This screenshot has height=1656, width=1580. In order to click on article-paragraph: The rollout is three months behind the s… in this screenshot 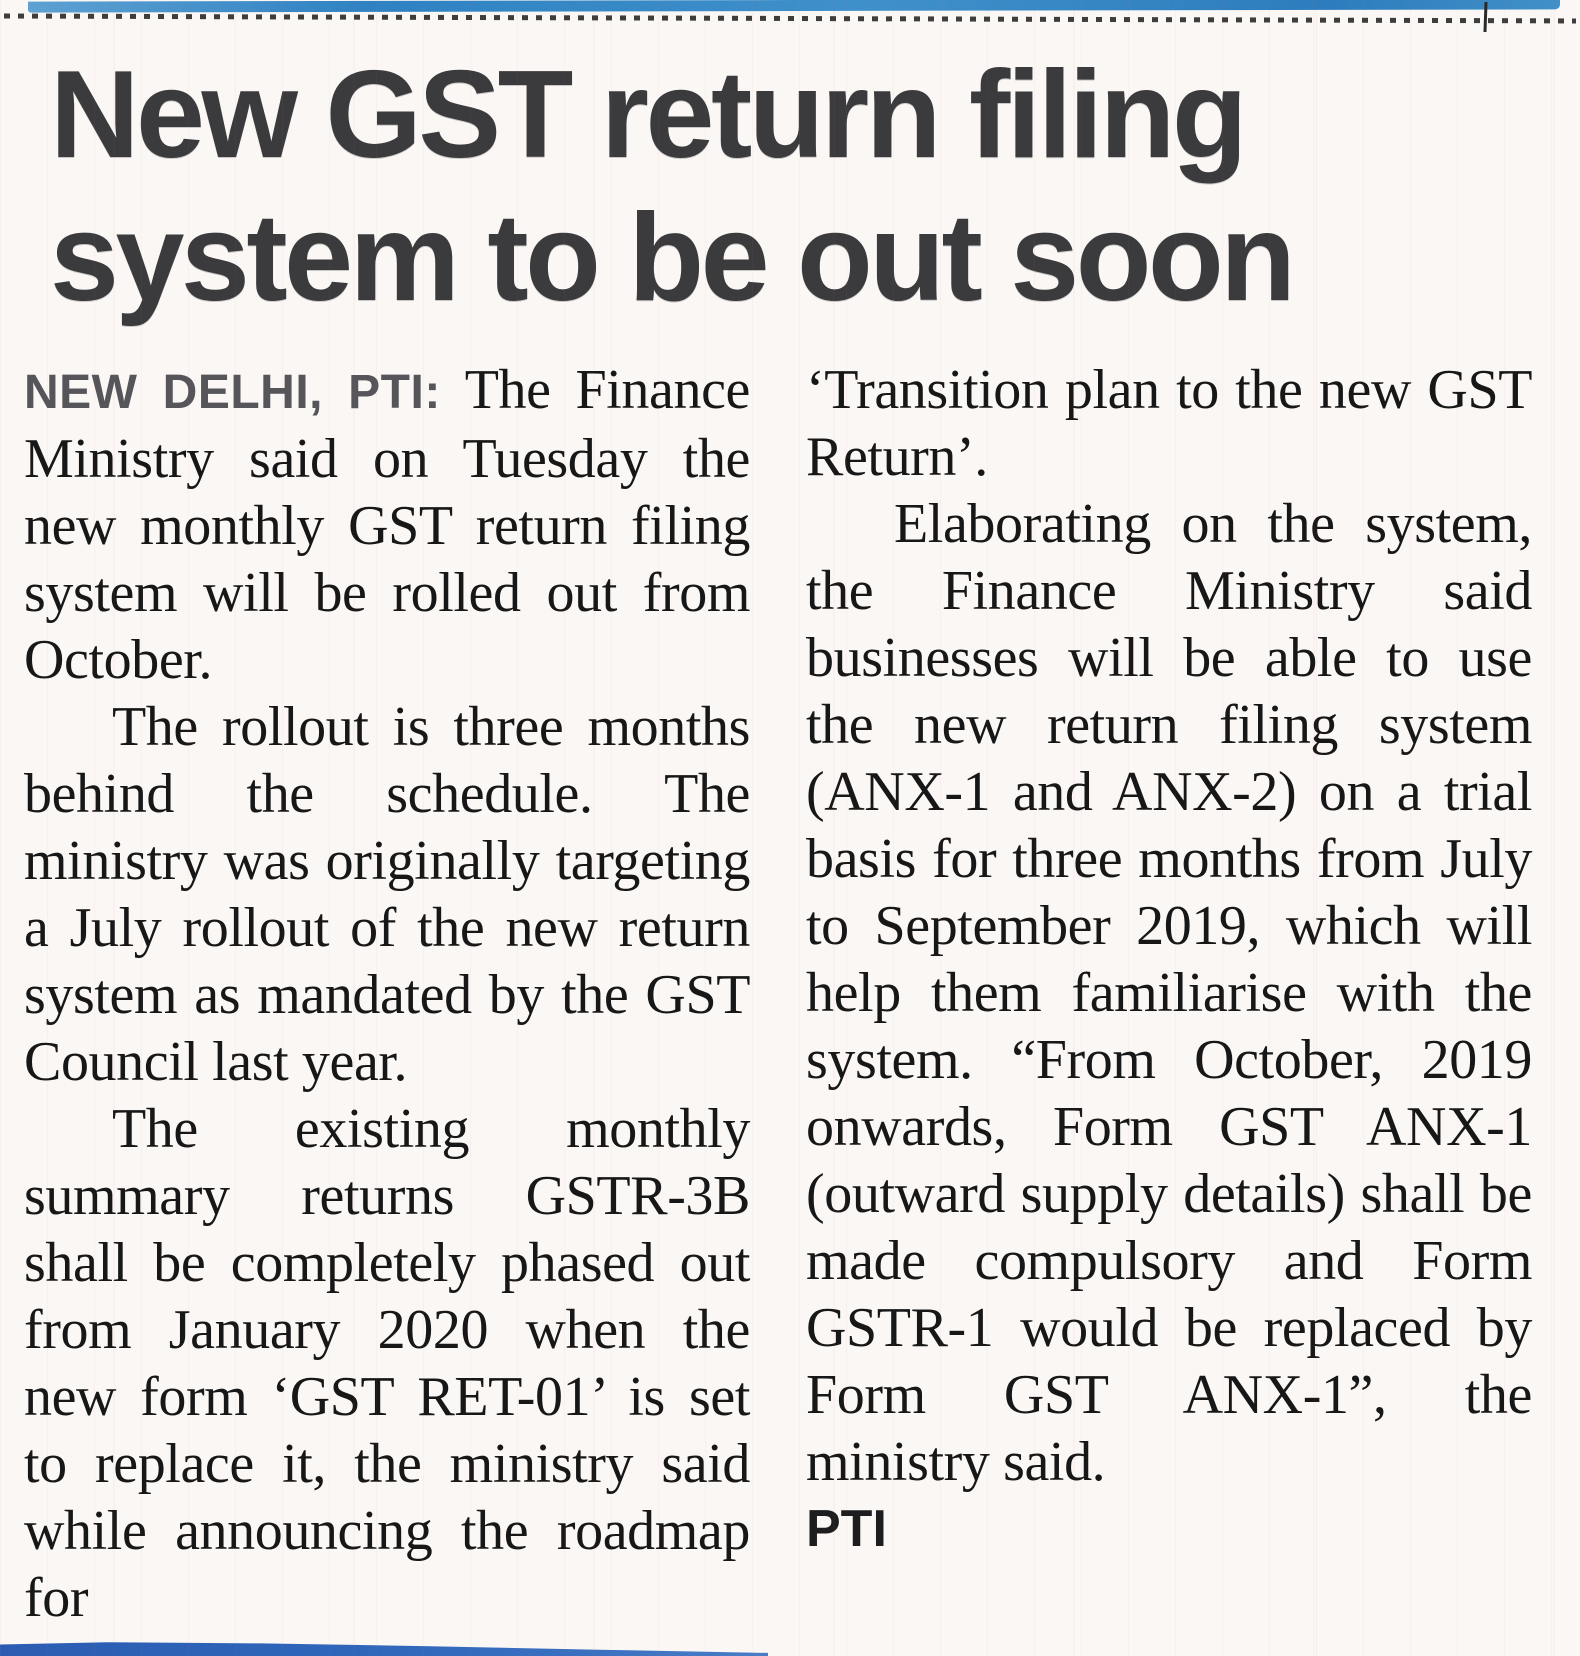, I will do `click(387, 895)`.